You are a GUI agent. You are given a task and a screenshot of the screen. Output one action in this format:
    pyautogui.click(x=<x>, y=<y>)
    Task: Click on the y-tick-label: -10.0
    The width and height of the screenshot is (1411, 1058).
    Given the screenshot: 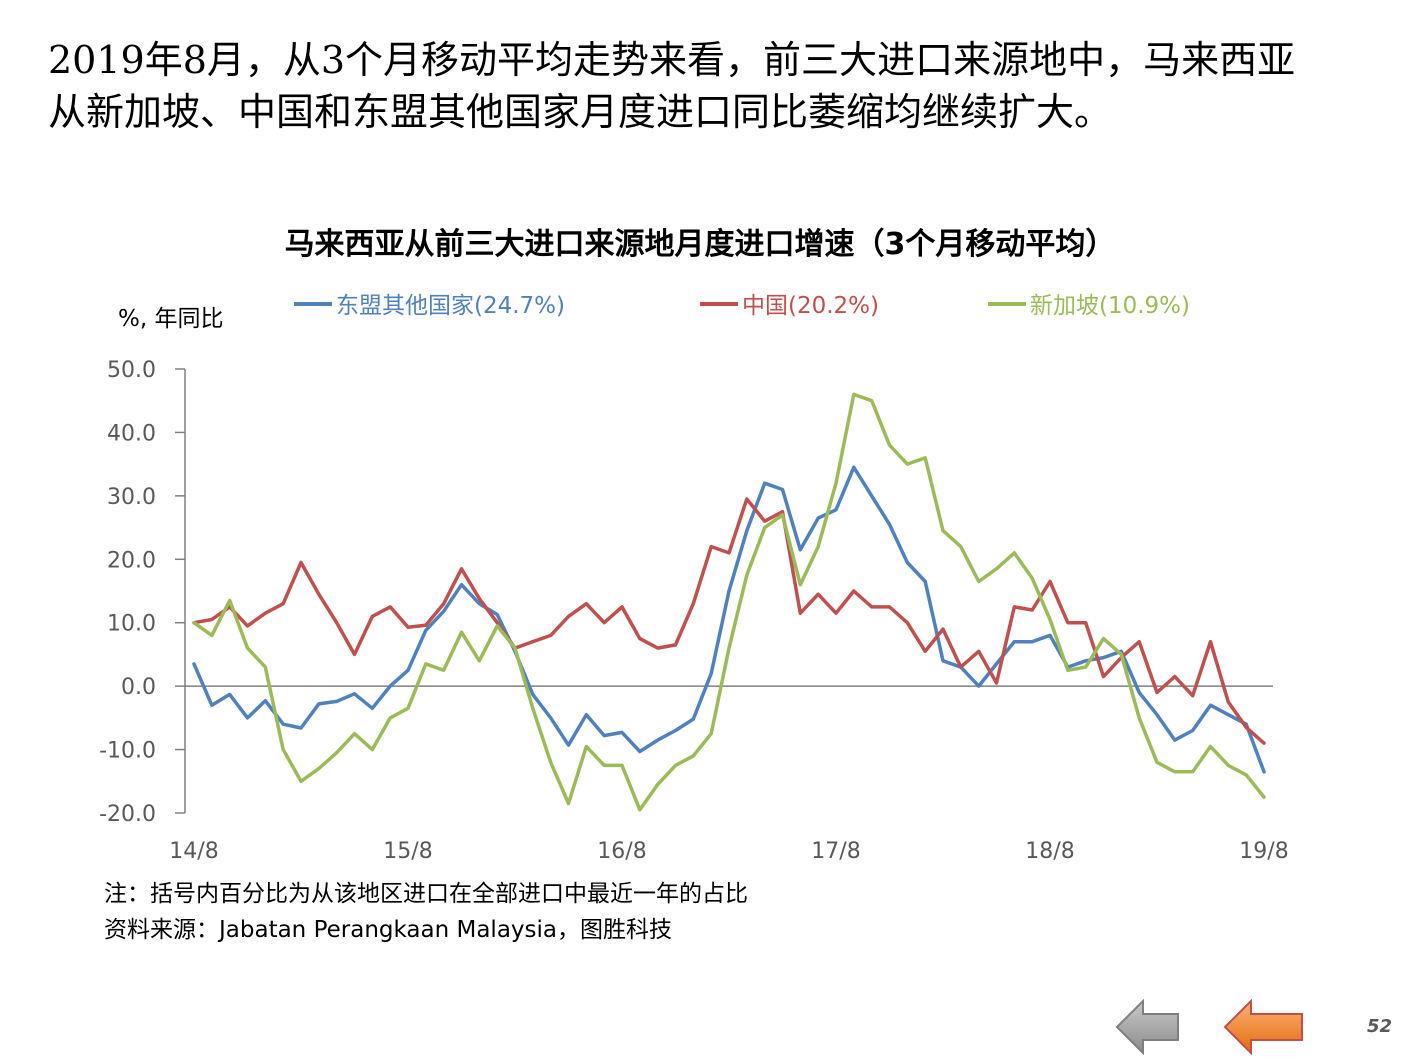 What is the action you would take?
    pyautogui.click(x=127, y=751)
    